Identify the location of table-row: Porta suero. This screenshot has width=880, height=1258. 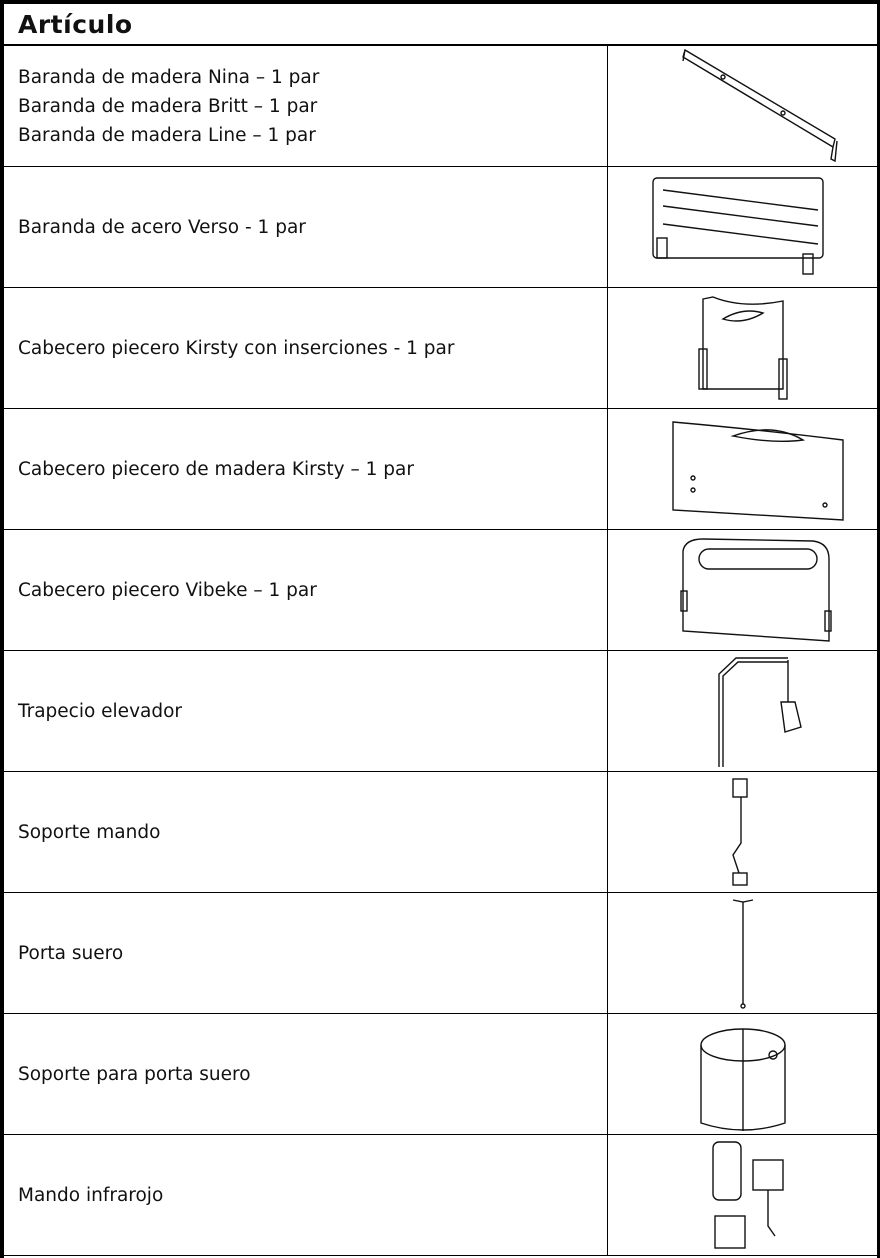
(440, 953).